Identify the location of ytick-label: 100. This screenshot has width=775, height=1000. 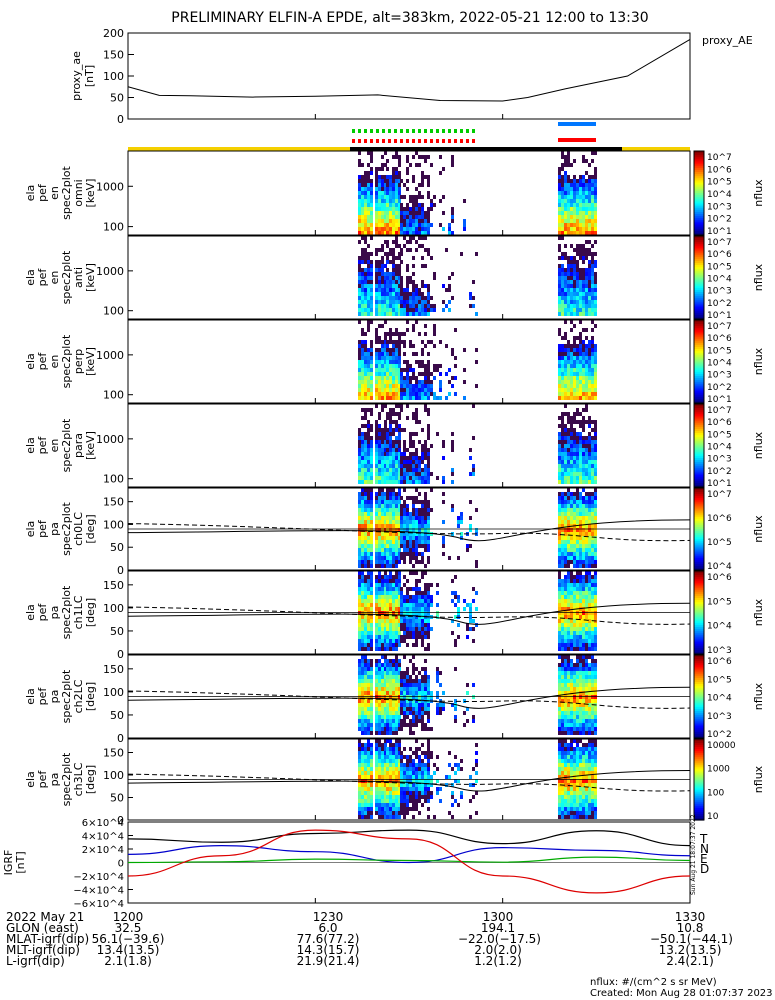
(113, 524).